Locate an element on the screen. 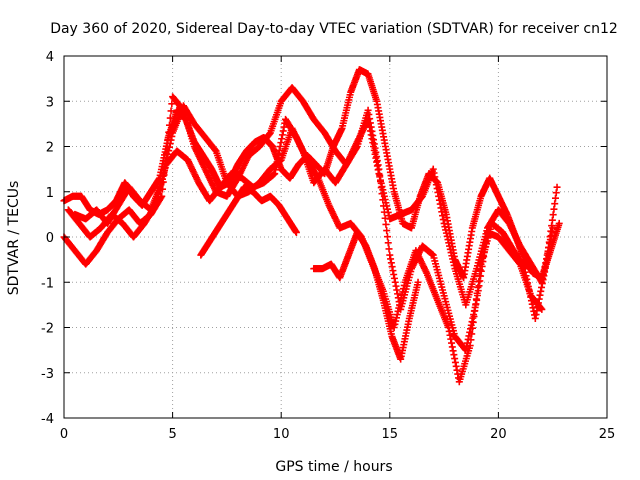 The height and width of the screenshot is (480, 640). series-s6 is located at coordinates (366, 295).